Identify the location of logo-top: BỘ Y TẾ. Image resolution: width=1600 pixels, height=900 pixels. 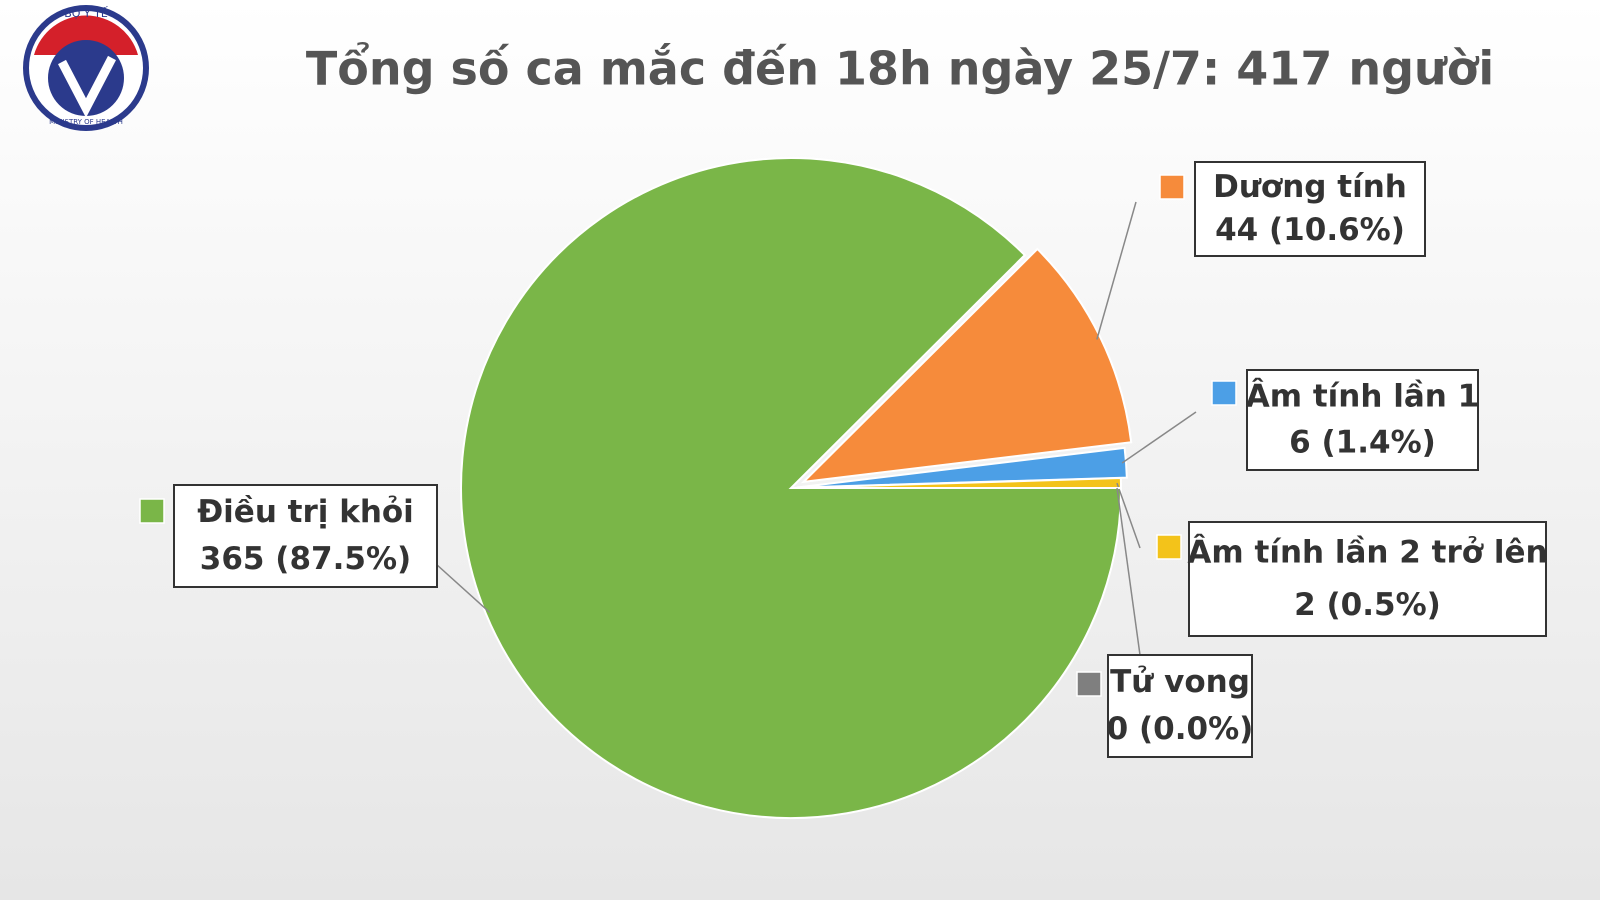
(86, 13).